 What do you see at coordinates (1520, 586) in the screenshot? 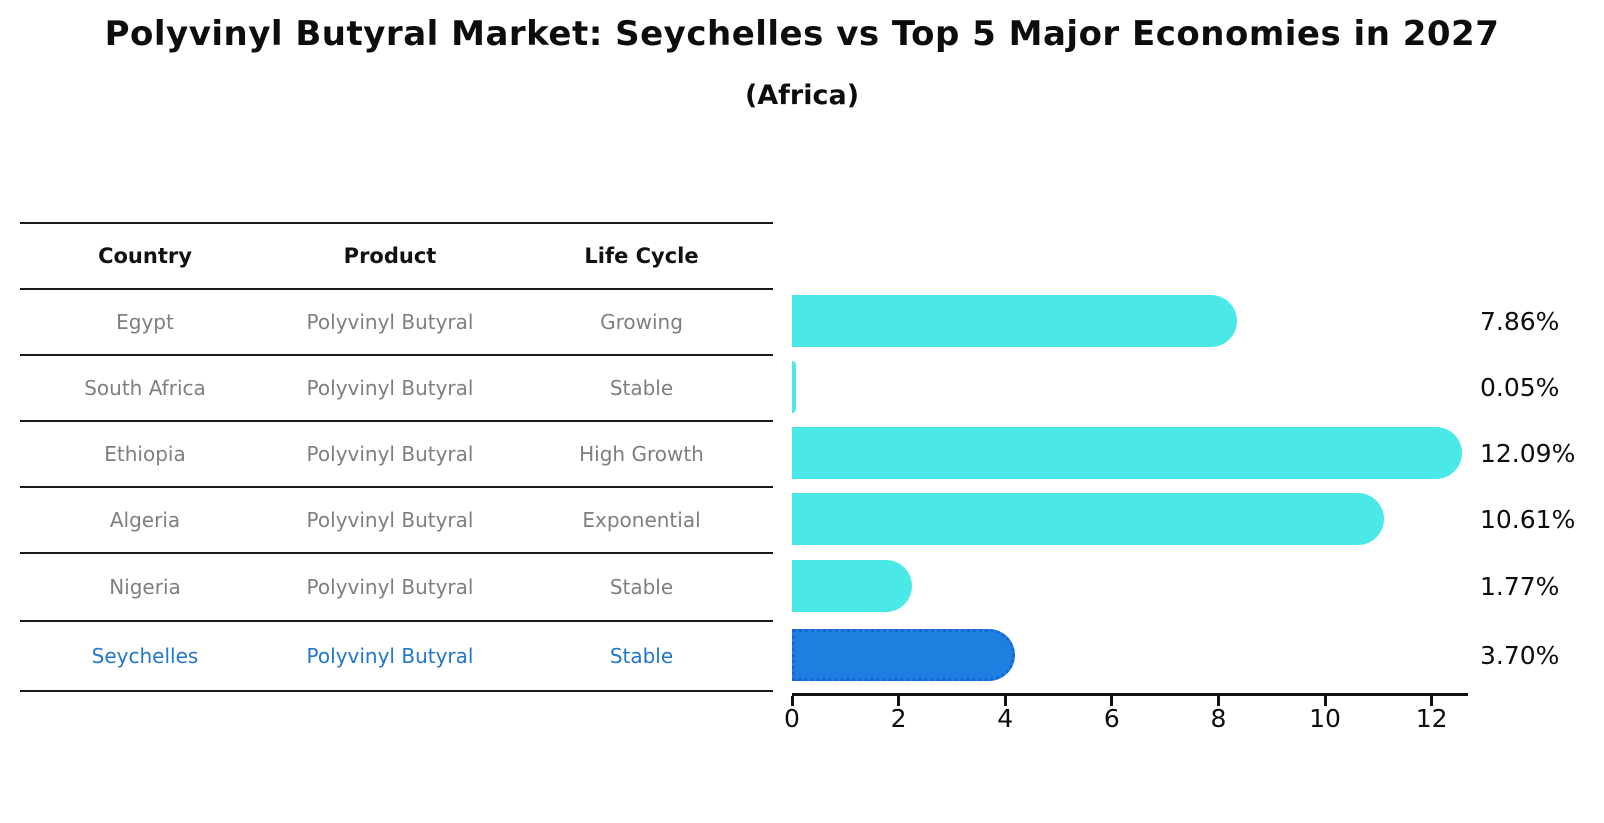
I see `bar-value-label: 1.77%` at bounding box center [1520, 586].